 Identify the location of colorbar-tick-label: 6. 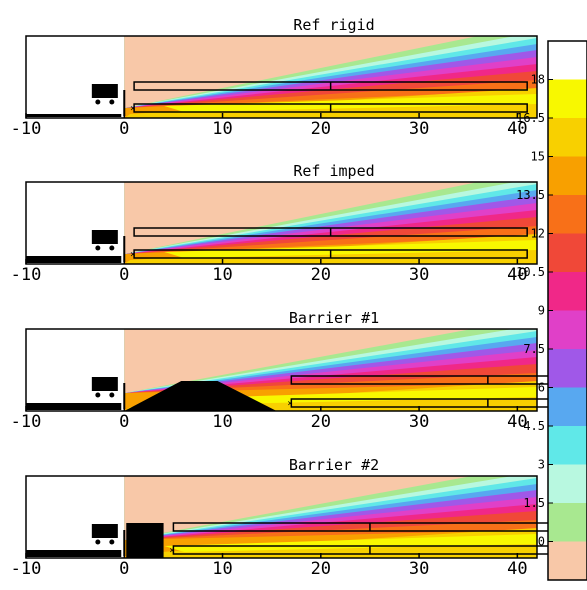
(541, 388).